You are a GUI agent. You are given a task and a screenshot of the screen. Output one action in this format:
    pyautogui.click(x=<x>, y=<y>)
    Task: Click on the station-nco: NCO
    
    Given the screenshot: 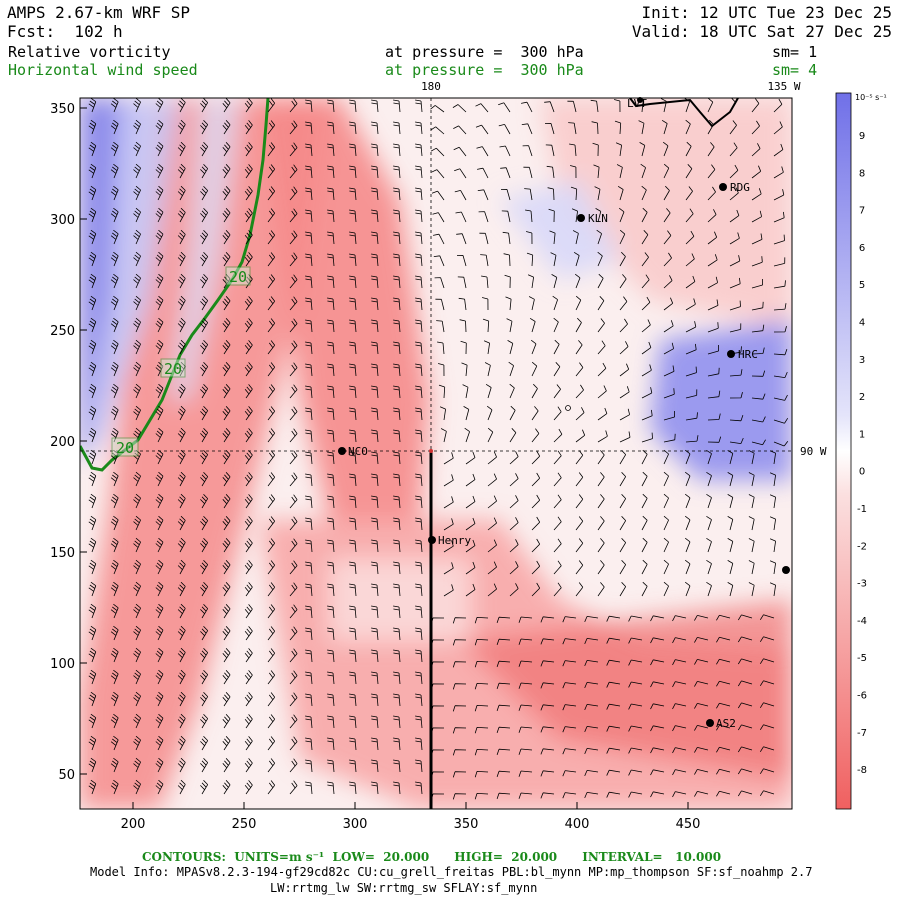 What is the action you would take?
    pyautogui.click(x=353, y=451)
    